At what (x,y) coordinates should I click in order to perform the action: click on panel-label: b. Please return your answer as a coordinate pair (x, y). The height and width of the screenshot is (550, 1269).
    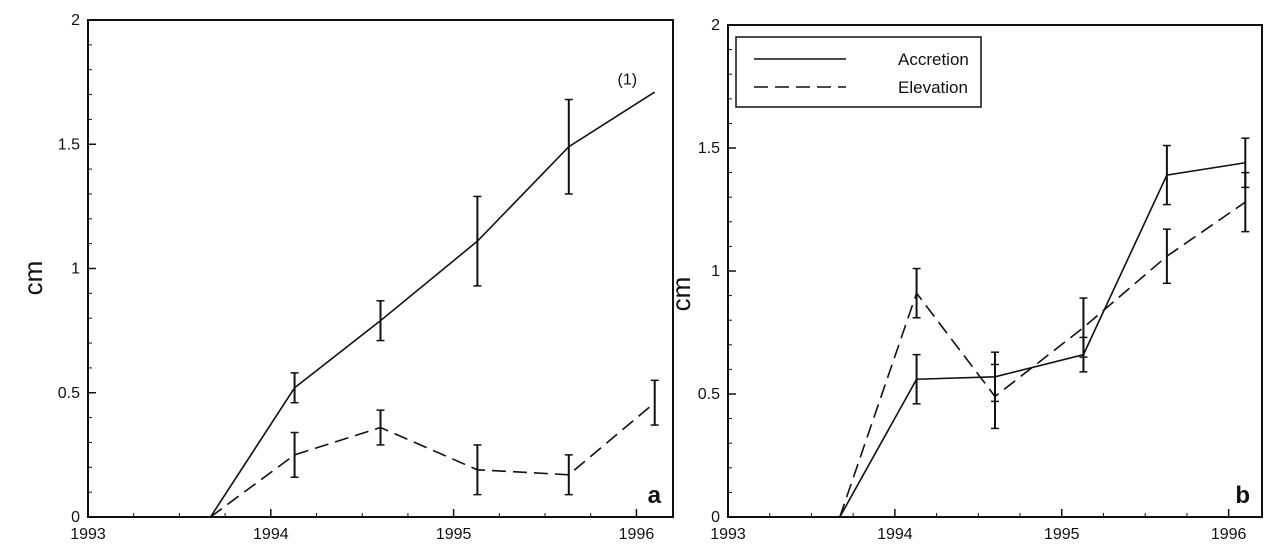
    Looking at the image, I should click on (1242, 495).